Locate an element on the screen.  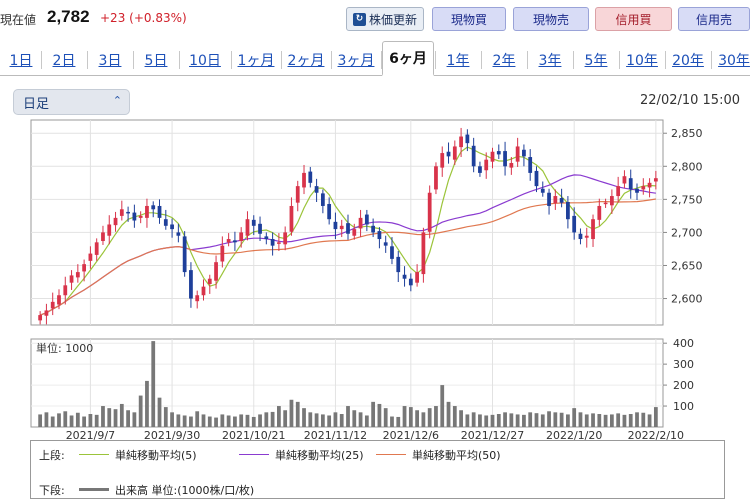
sell-margin-button: 信用売 is located at coordinates (714, 19).